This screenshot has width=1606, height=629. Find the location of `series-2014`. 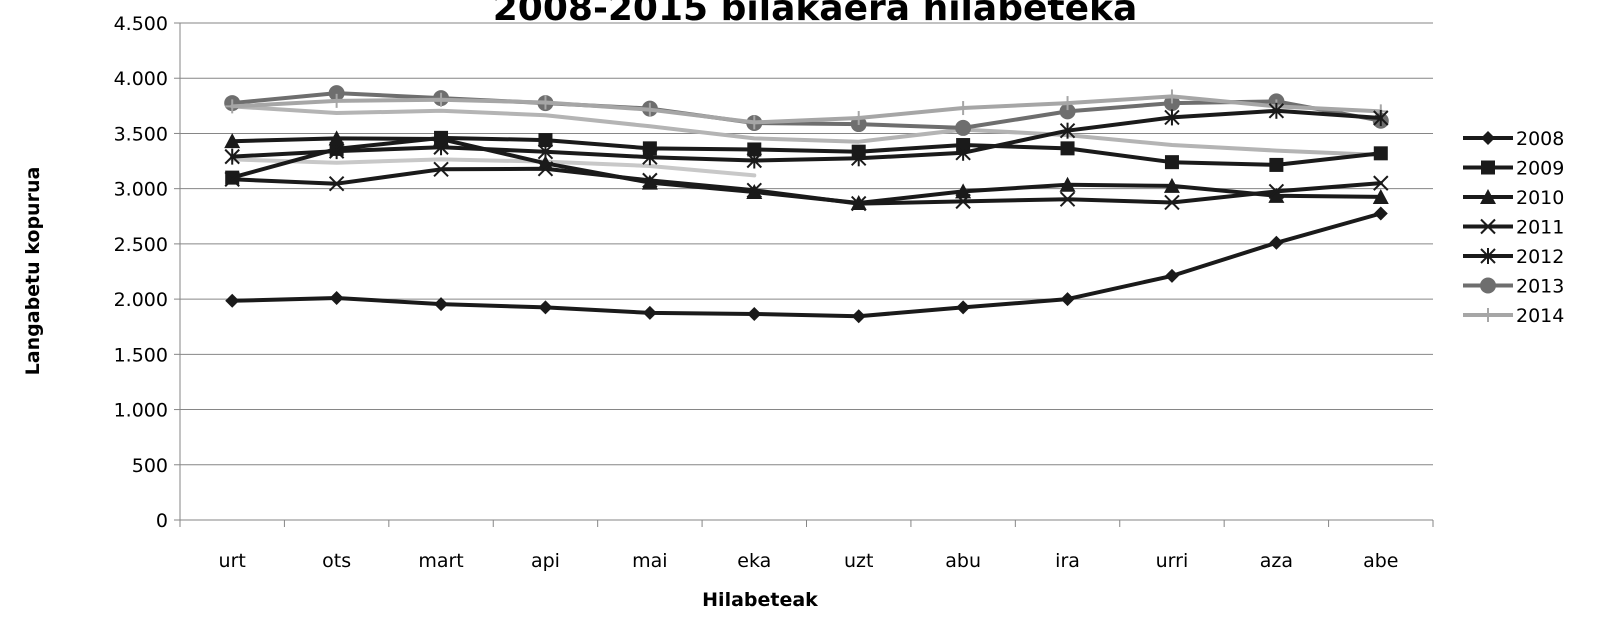

series-2014 is located at coordinates (806, 109).